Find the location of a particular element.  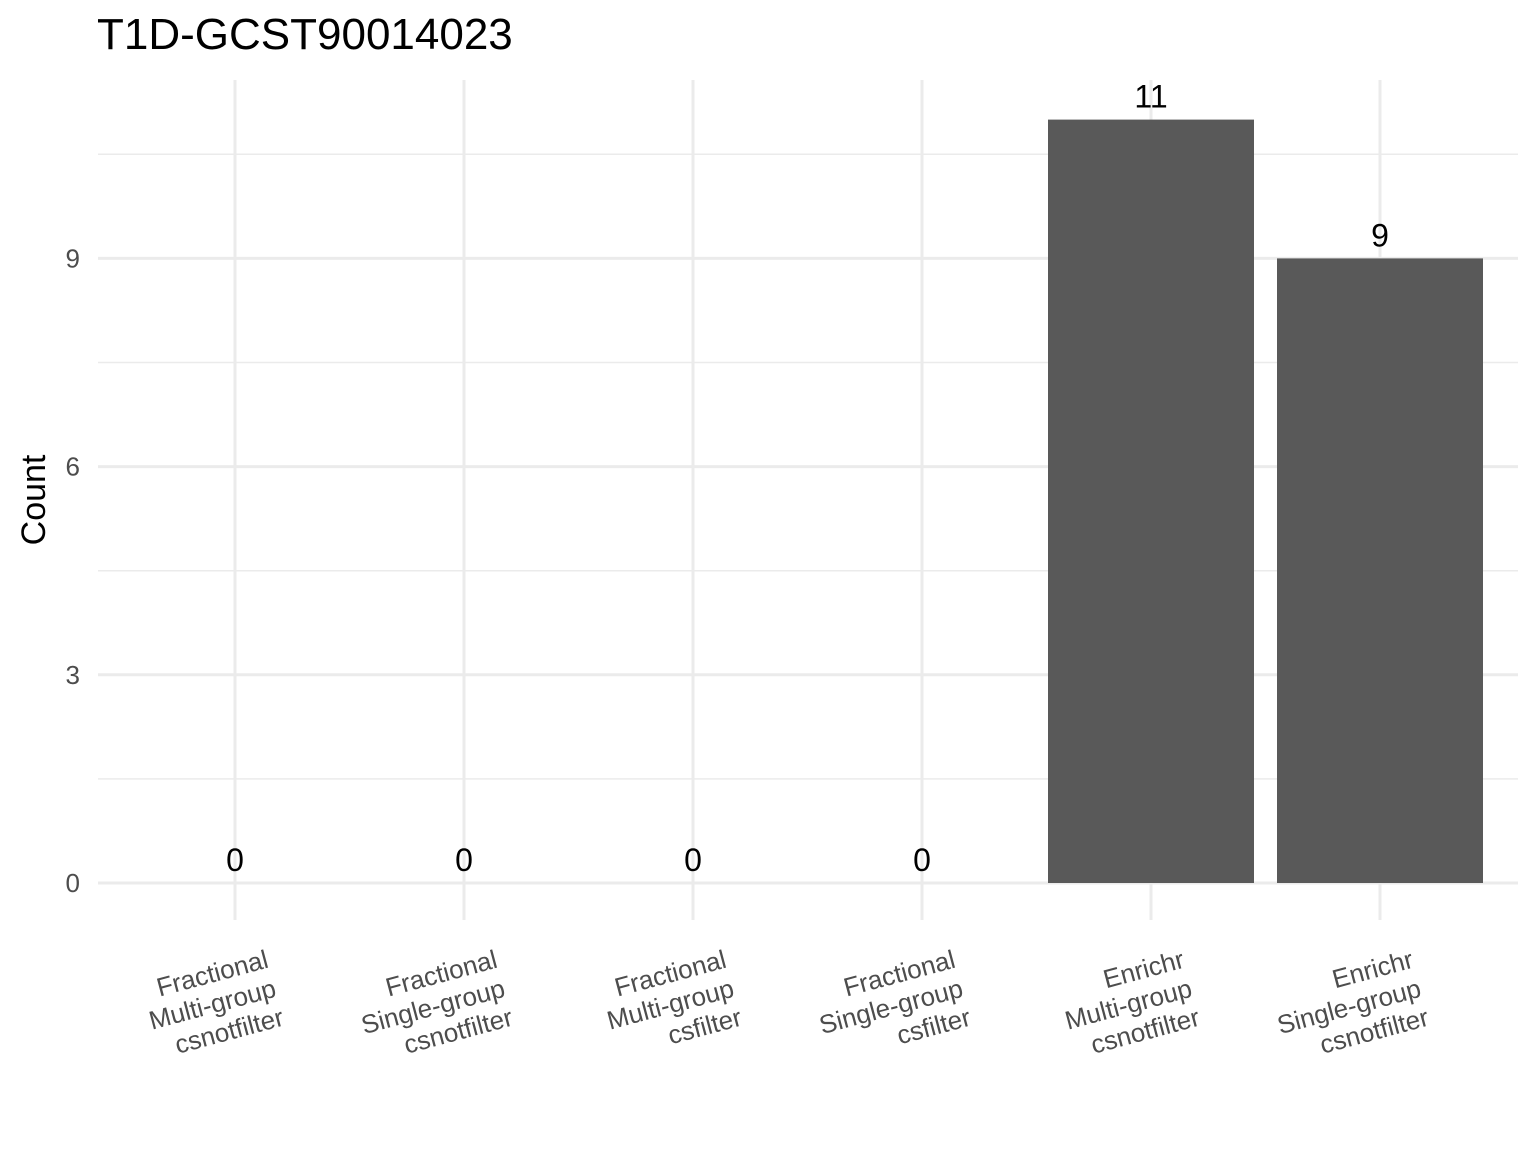

data-label: 9 is located at coordinates (1380, 235).